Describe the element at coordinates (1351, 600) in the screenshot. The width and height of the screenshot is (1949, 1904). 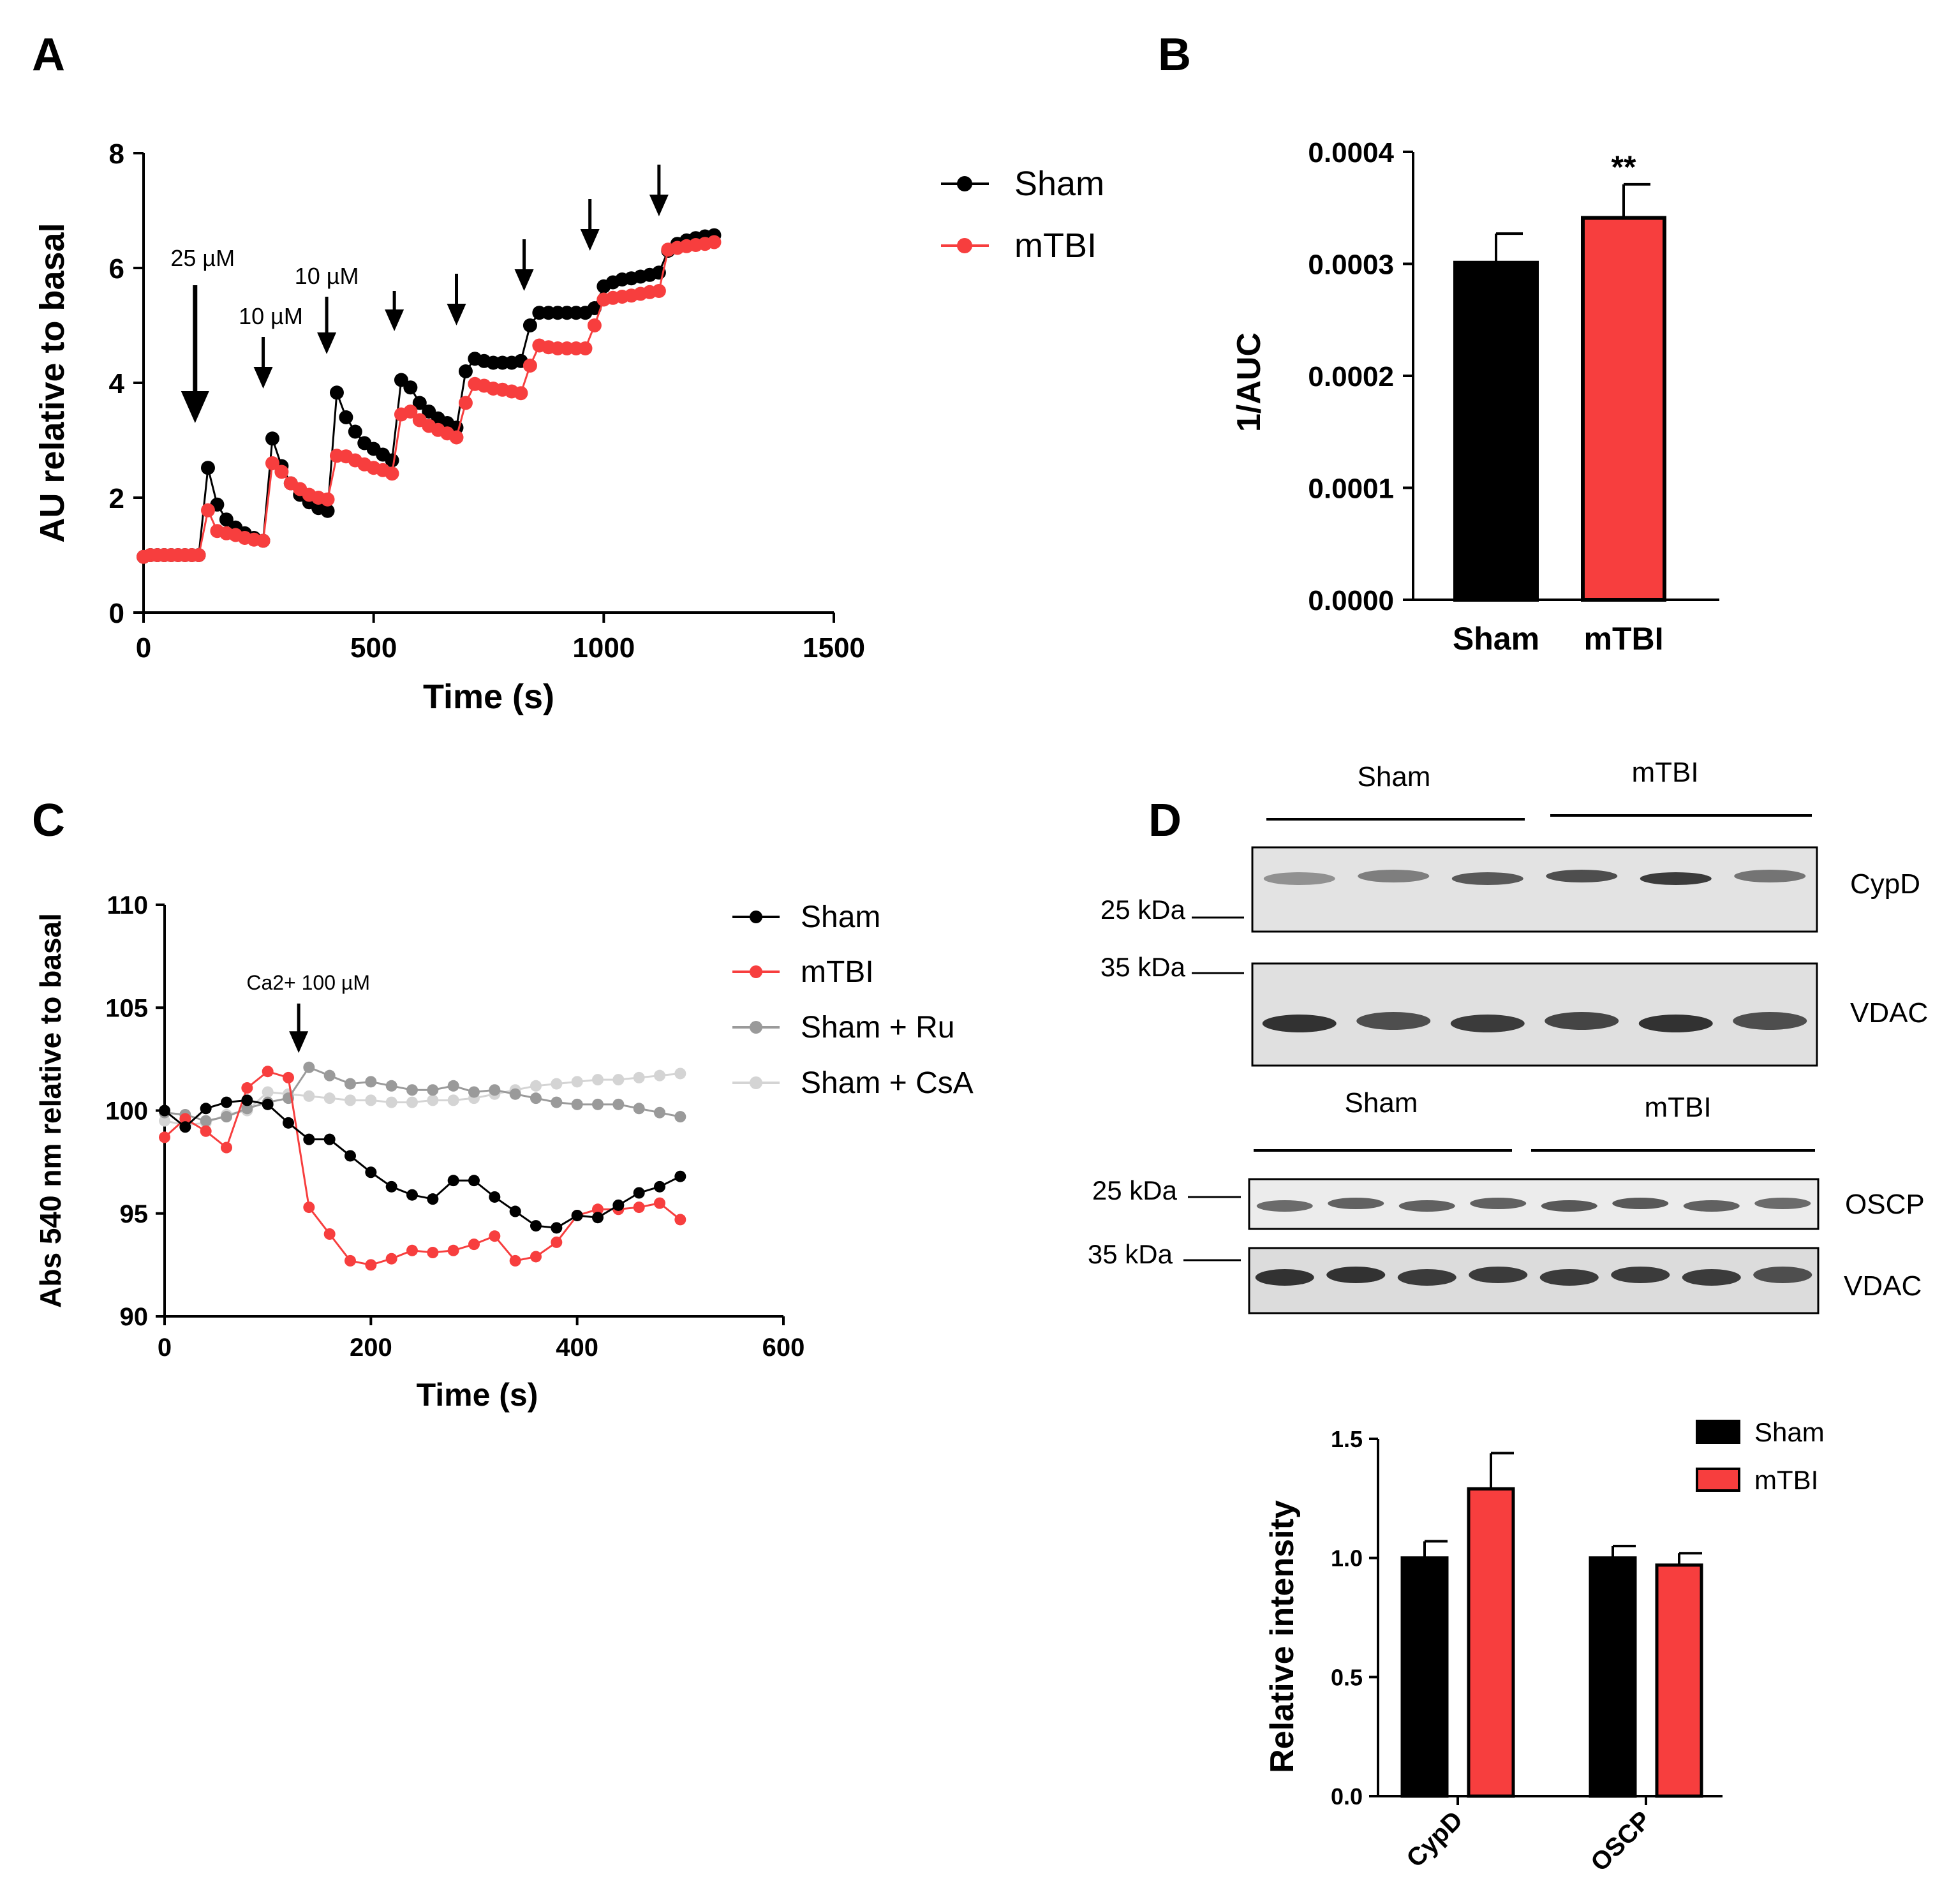
I see `y-tick-label: 0.0000` at that location.